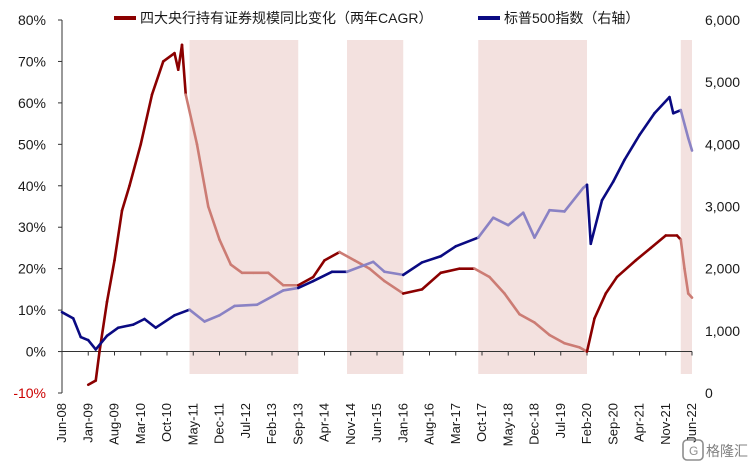 Image resolution: width=755 pixels, height=468 pixels. Describe the element at coordinates (324, 422) in the screenshot. I see `x-tick-label: Apr-14` at that location.